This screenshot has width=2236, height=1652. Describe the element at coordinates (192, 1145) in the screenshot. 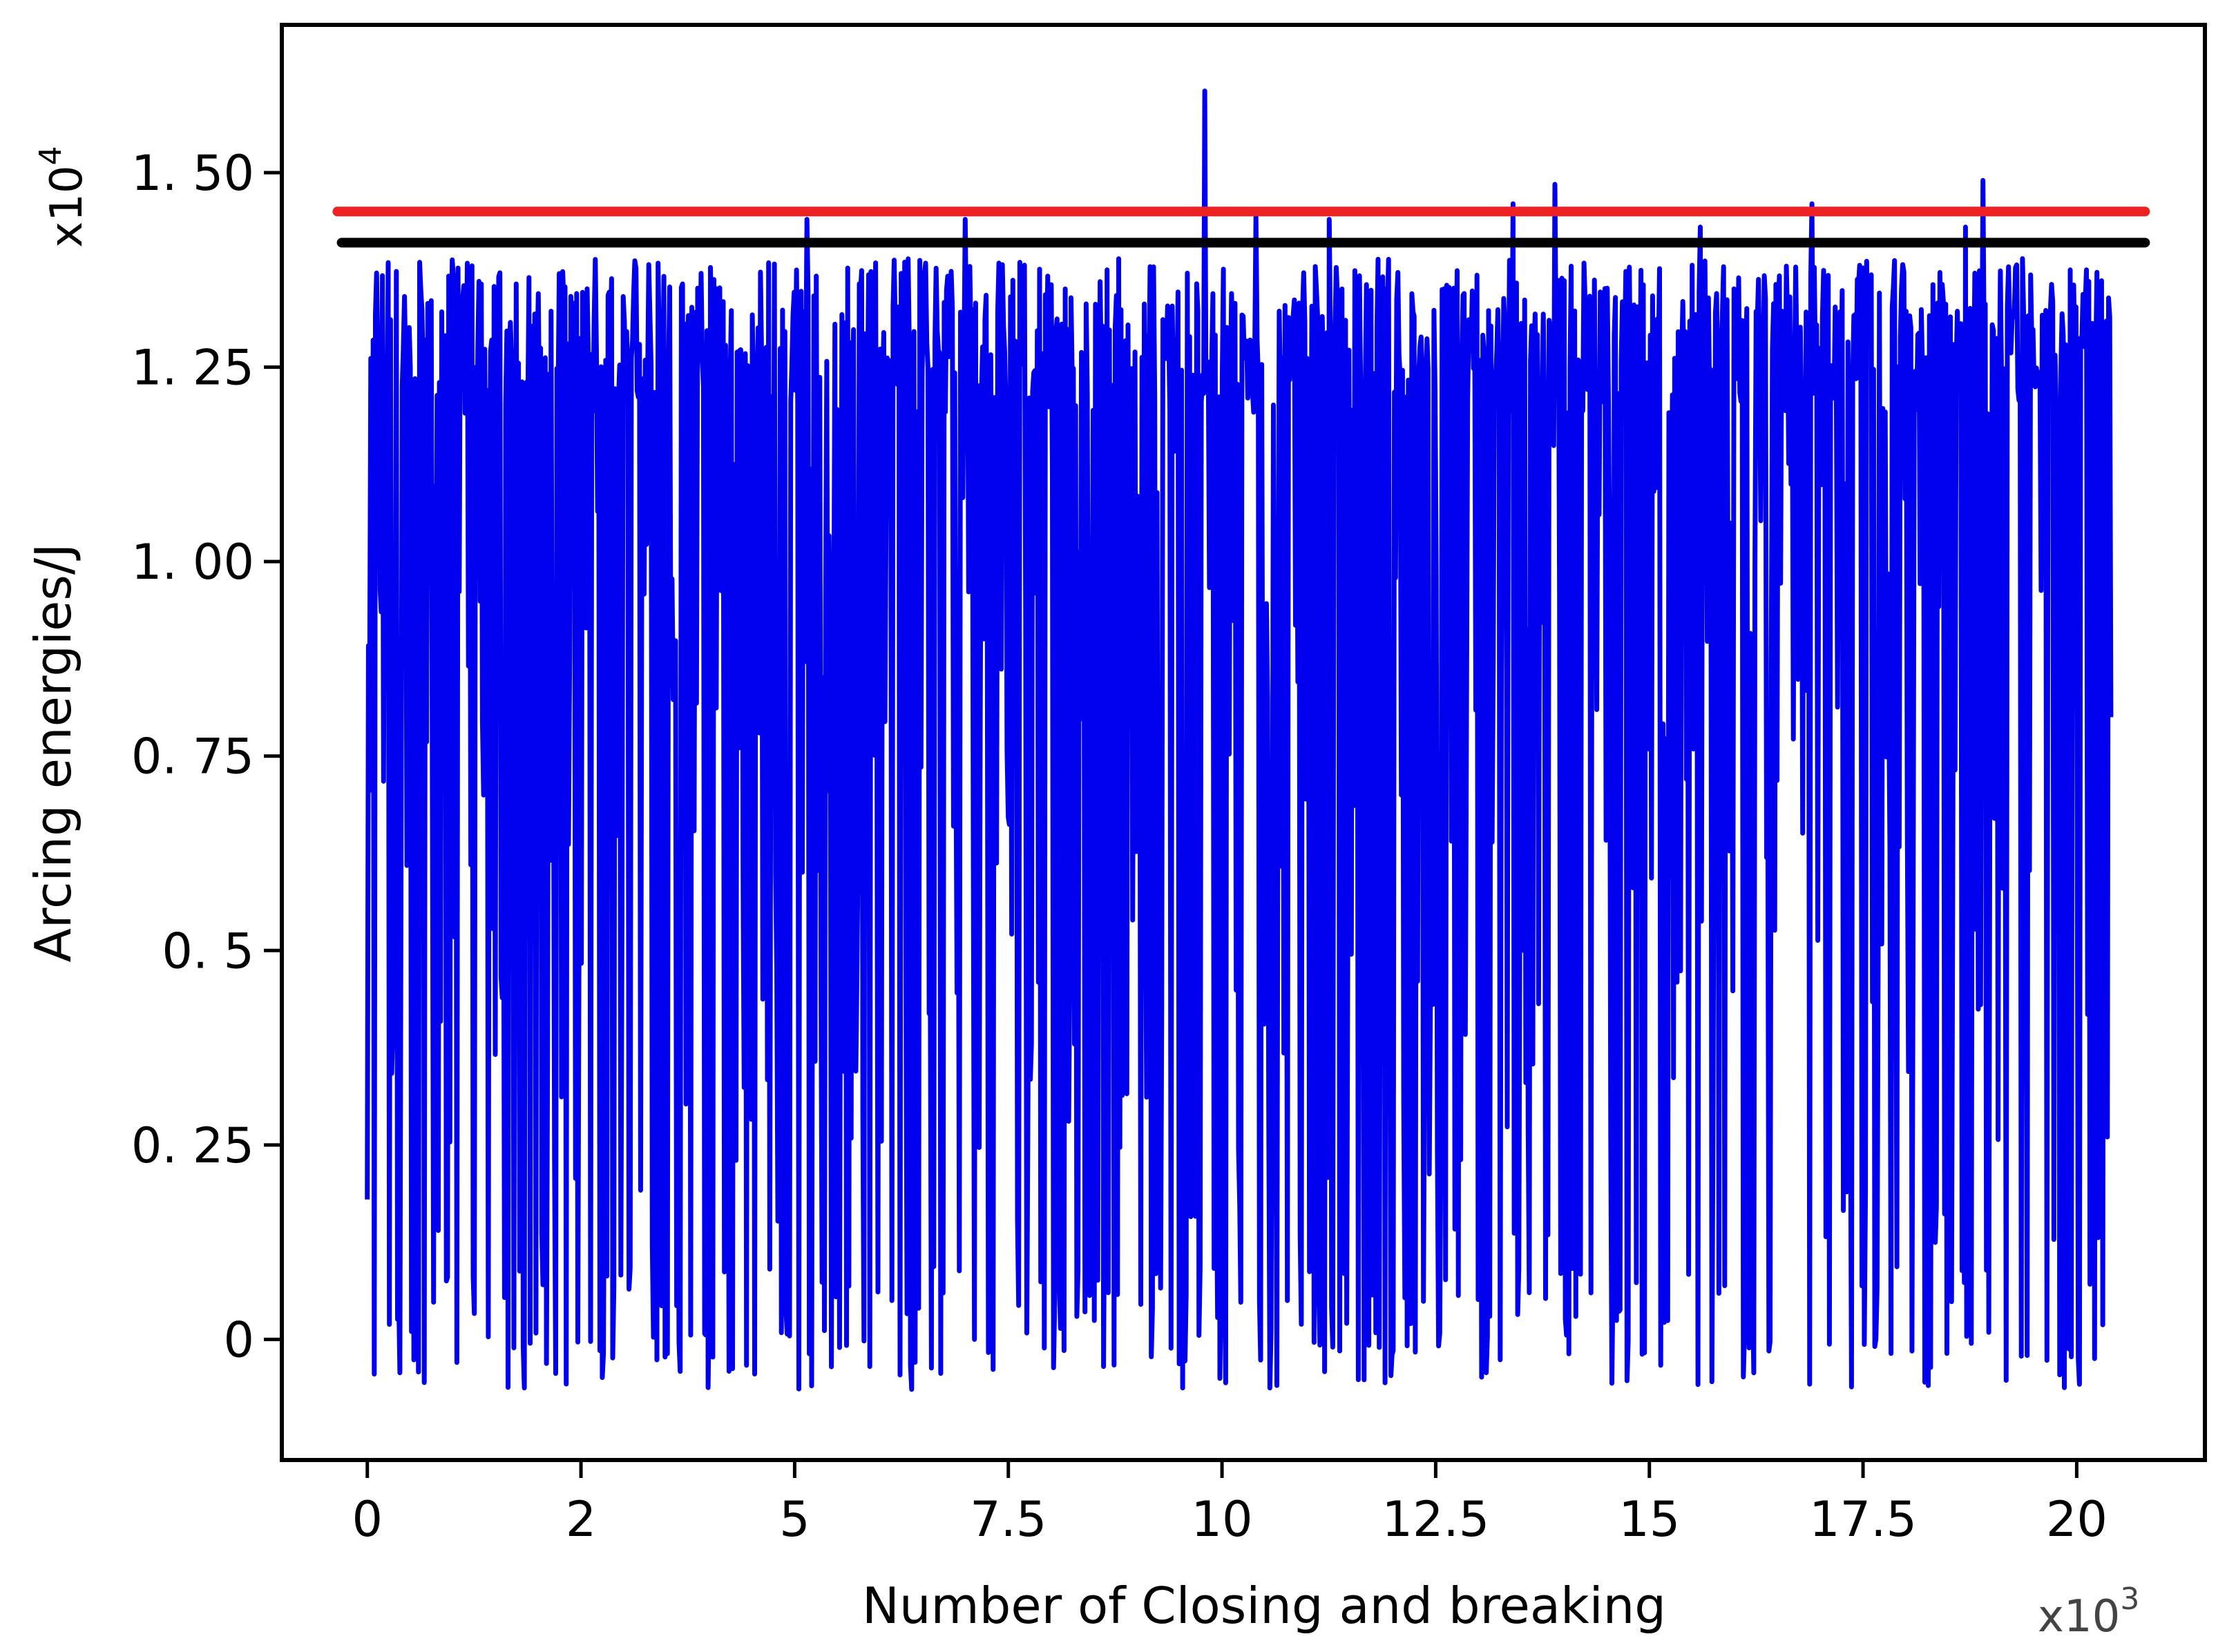

I see `y-tick-label-1: 0. 25` at that location.